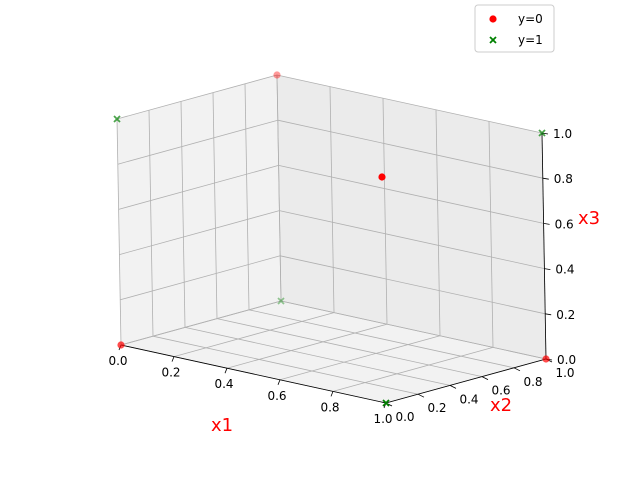  I want to click on x3-axis-line, so click(544, 246).